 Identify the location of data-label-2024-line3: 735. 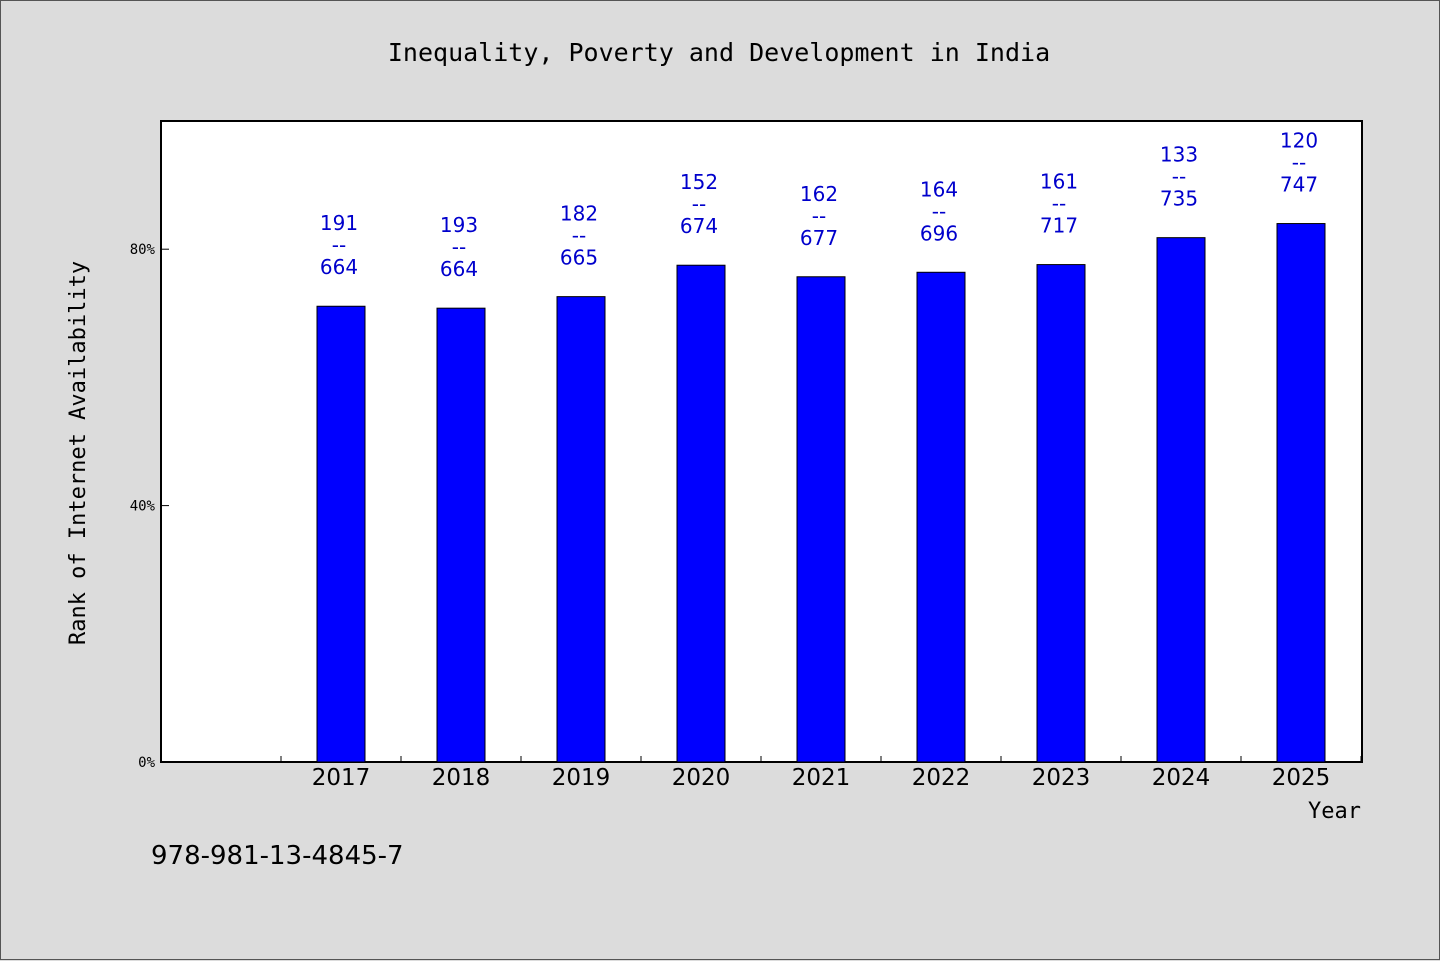
(1179, 199).